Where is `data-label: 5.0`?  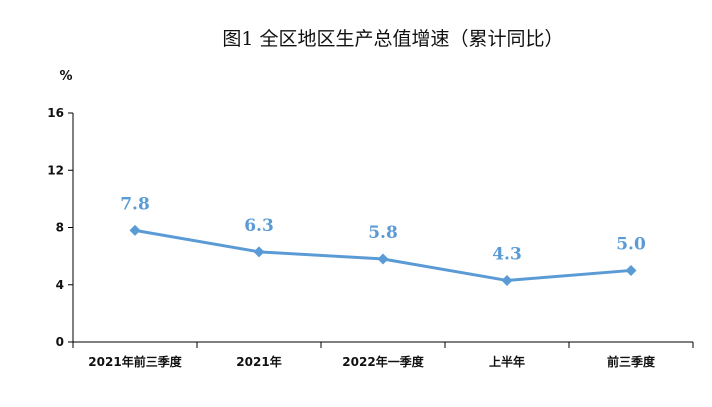 data-label: 5.0 is located at coordinates (631, 244).